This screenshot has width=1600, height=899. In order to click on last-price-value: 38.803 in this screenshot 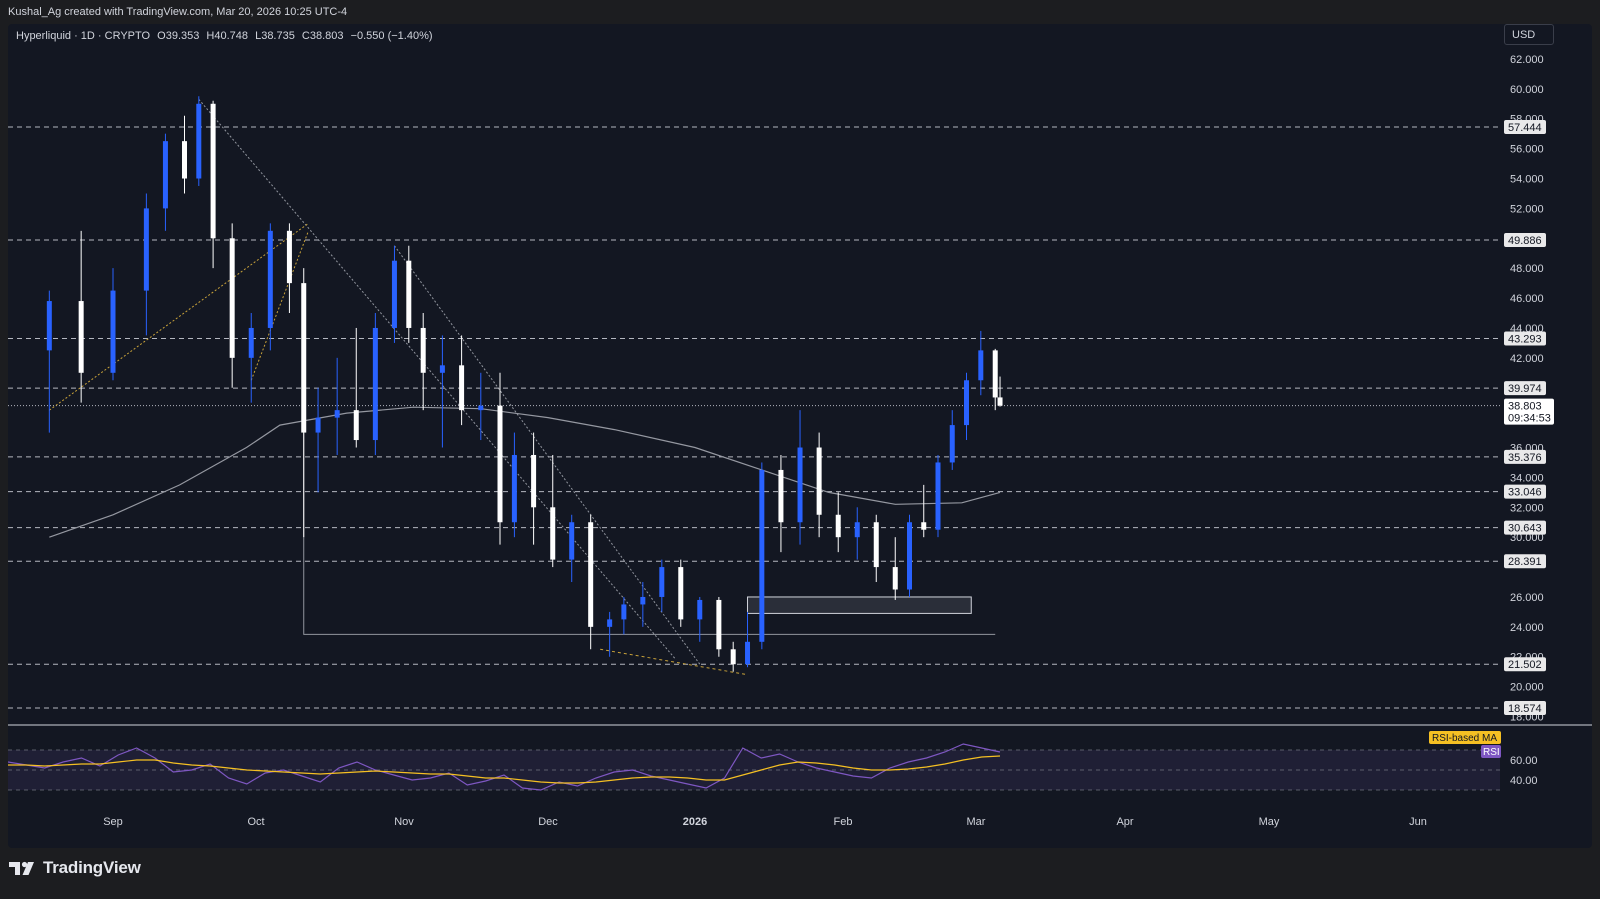, I will do `click(1525, 407)`.